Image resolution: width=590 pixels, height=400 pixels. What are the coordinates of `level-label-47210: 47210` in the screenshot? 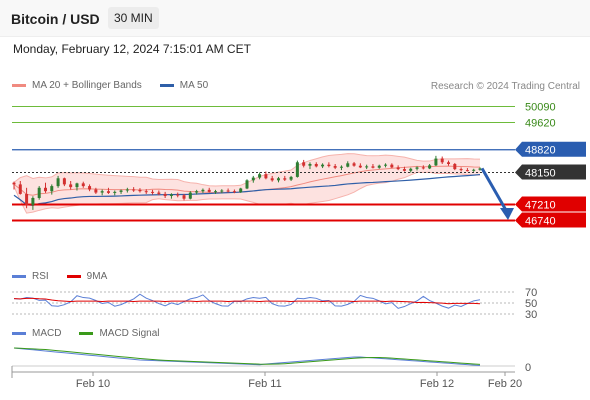 It's located at (540, 205).